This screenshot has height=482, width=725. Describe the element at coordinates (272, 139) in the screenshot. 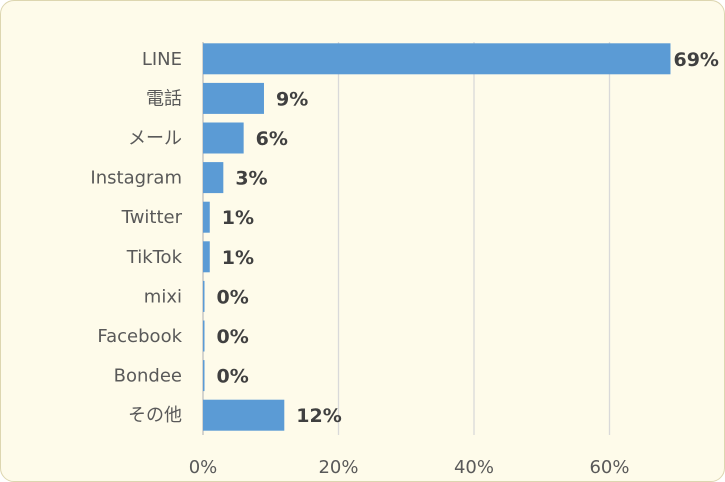

I see `data-label: 6%` at that location.